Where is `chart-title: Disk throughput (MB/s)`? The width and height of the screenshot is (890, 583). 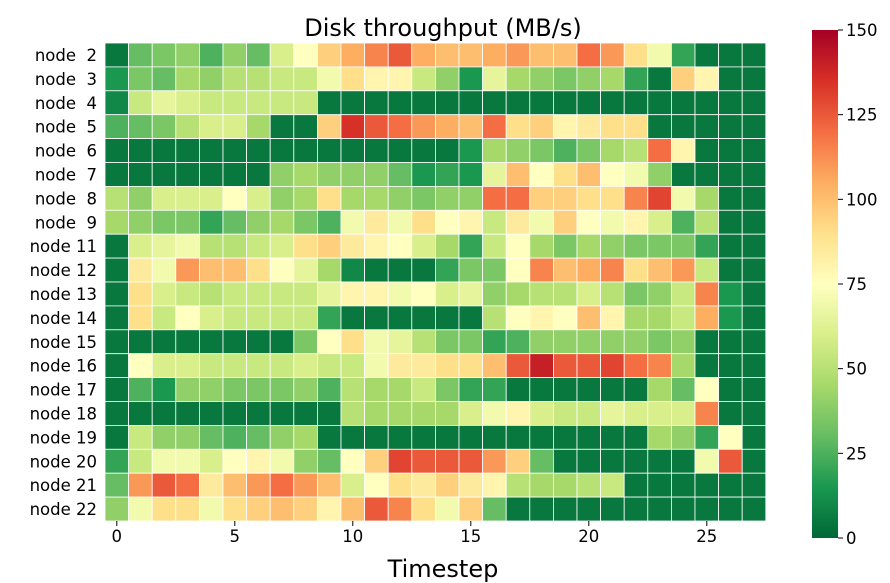 chart-title: Disk throughput (MB/s) is located at coordinates (442, 28).